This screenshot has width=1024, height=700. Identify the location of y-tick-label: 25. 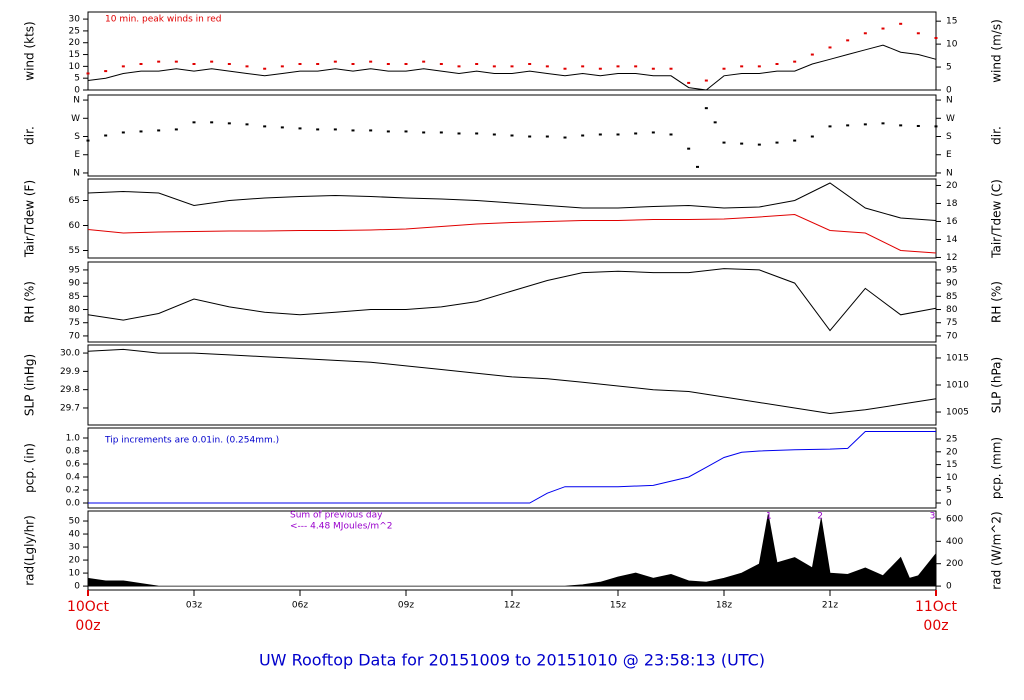
(74, 31).